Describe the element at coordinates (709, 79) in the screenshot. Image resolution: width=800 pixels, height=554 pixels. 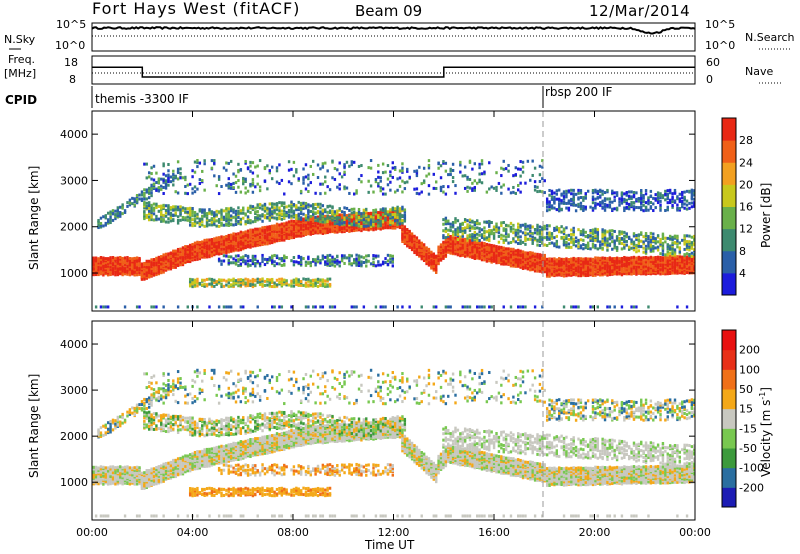
I see `nave-tick-bottom: 0` at that location.